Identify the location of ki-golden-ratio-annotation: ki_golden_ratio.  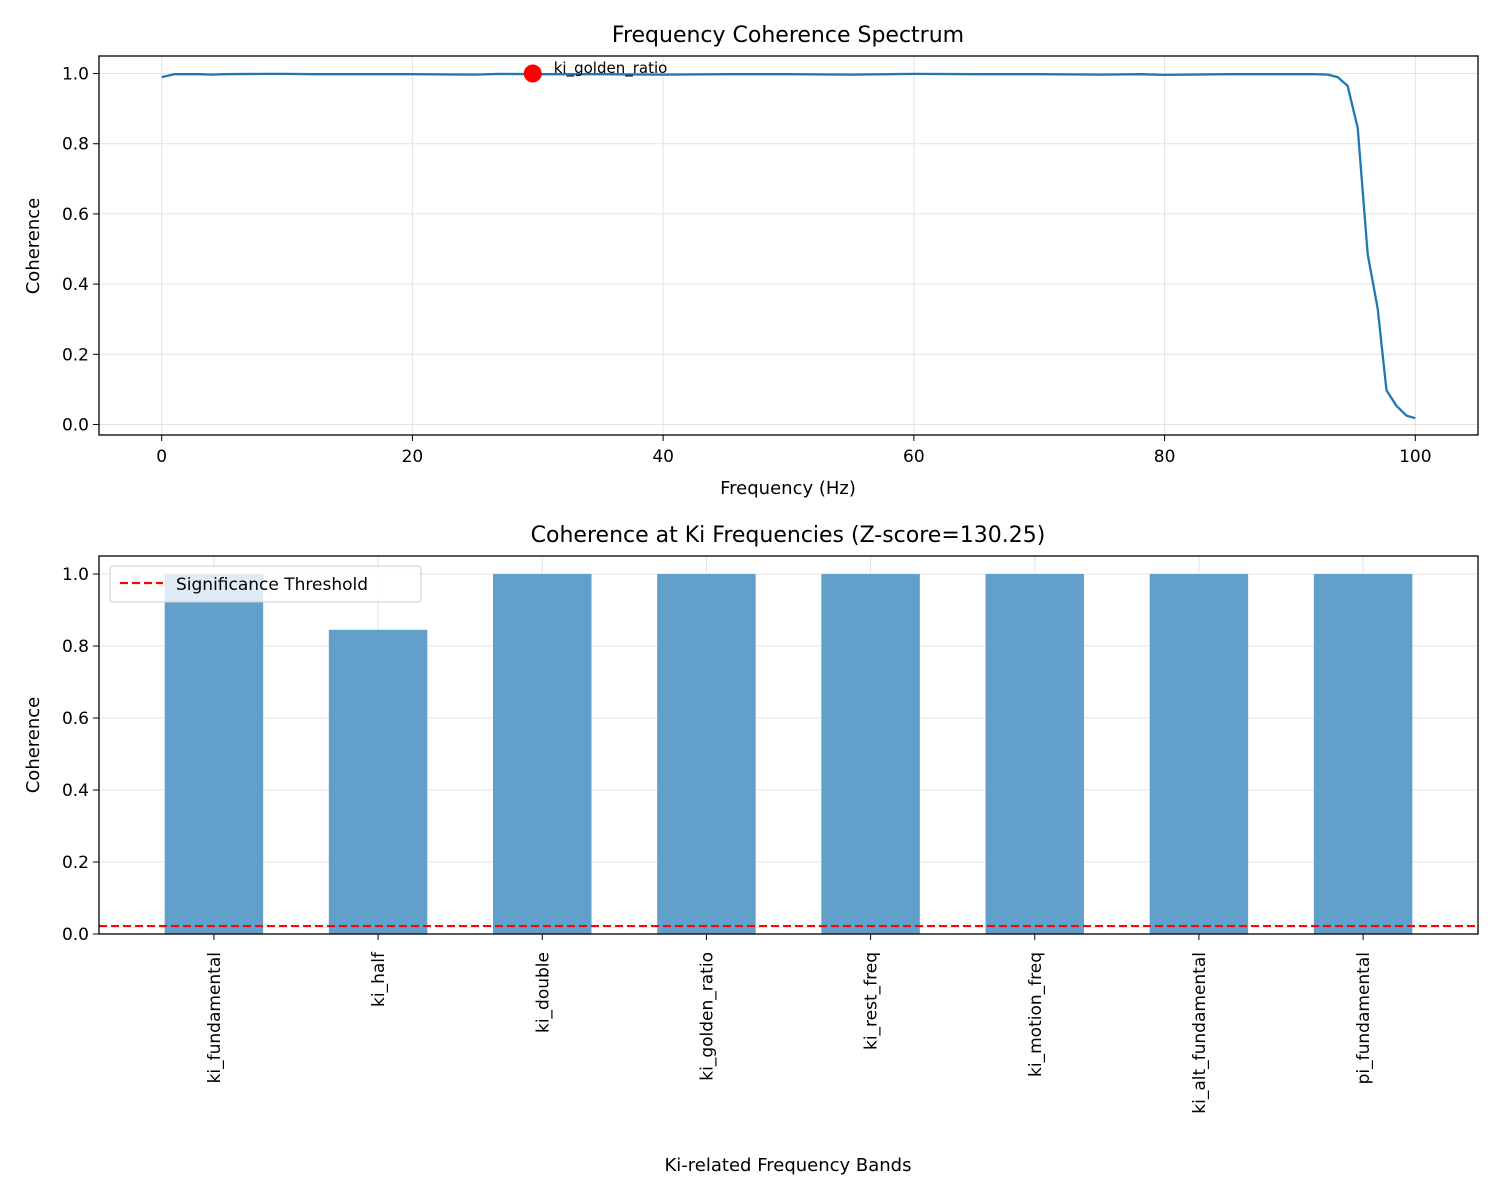
(611, 68).